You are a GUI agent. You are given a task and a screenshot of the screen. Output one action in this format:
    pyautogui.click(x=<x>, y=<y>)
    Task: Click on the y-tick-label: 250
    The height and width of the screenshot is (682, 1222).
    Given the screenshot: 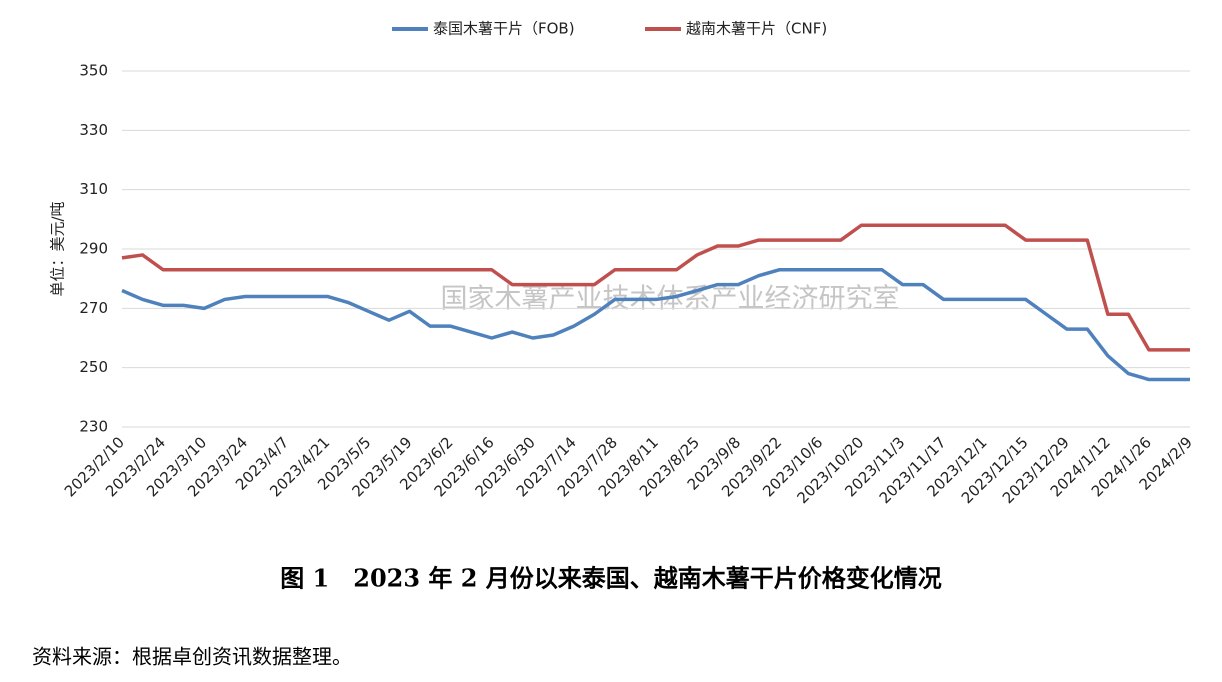 What is the action you would take?
    pyautogui.click(x=93, y=367)
    